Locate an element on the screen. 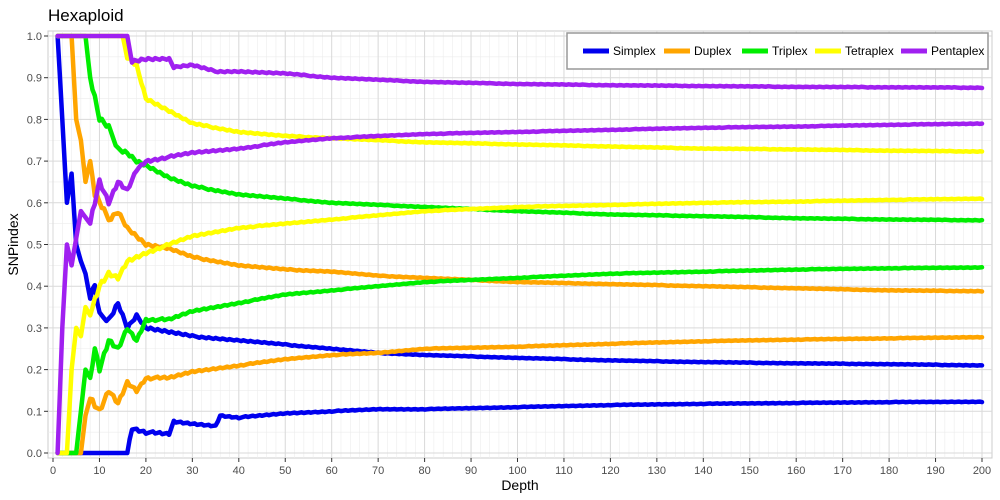 This screenshot has height=500, width=1000. x-tick-label: 10 is located at coordinates (99, 471).